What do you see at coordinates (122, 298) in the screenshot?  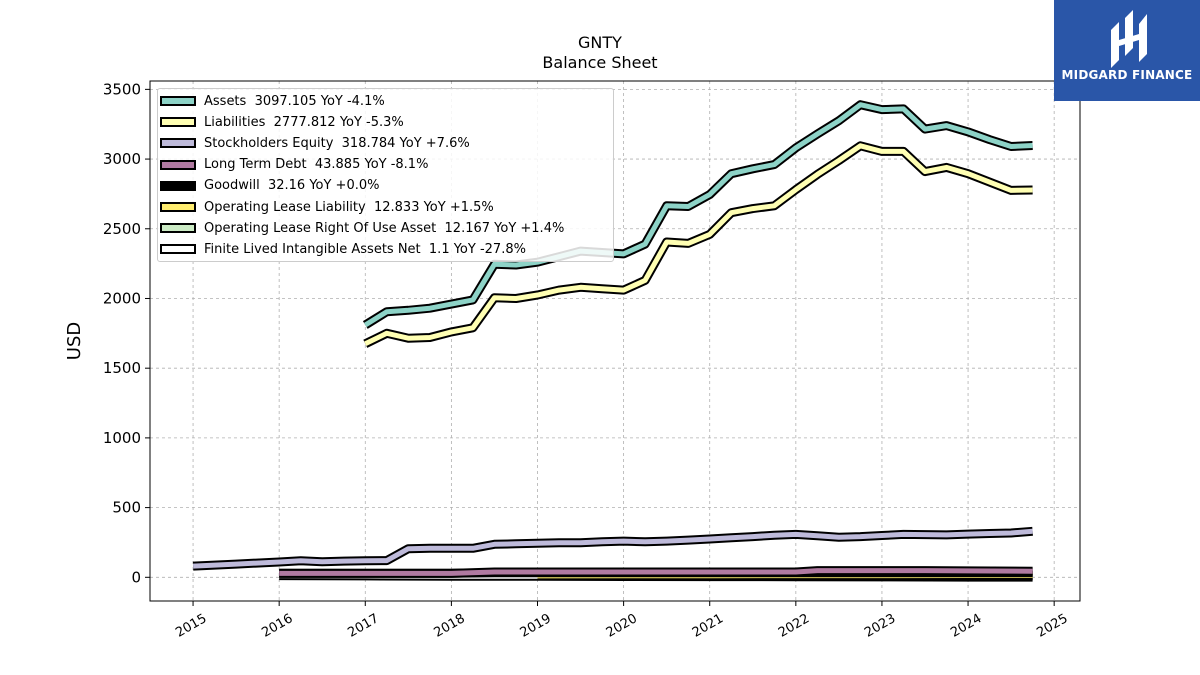 I see `y-tick-label: 2000` at bounding box center [122, 298].